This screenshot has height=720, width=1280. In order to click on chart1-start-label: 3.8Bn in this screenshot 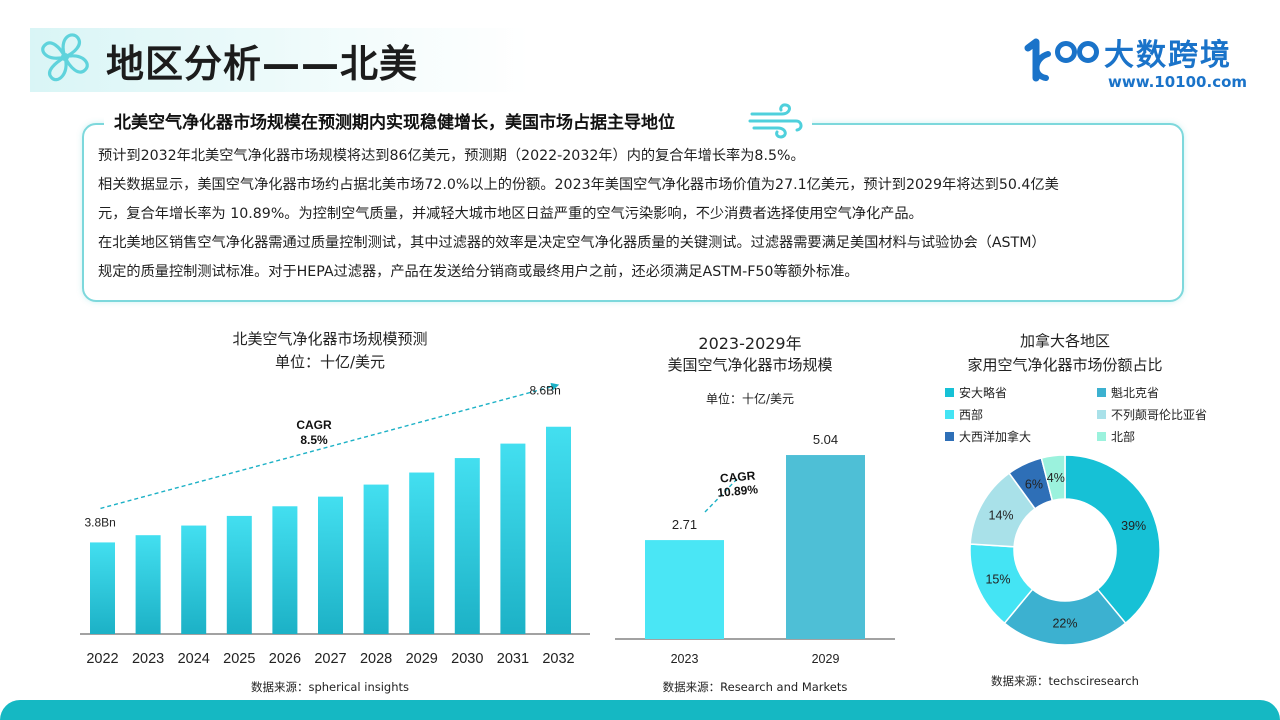, I will do `click(100, 522)`.